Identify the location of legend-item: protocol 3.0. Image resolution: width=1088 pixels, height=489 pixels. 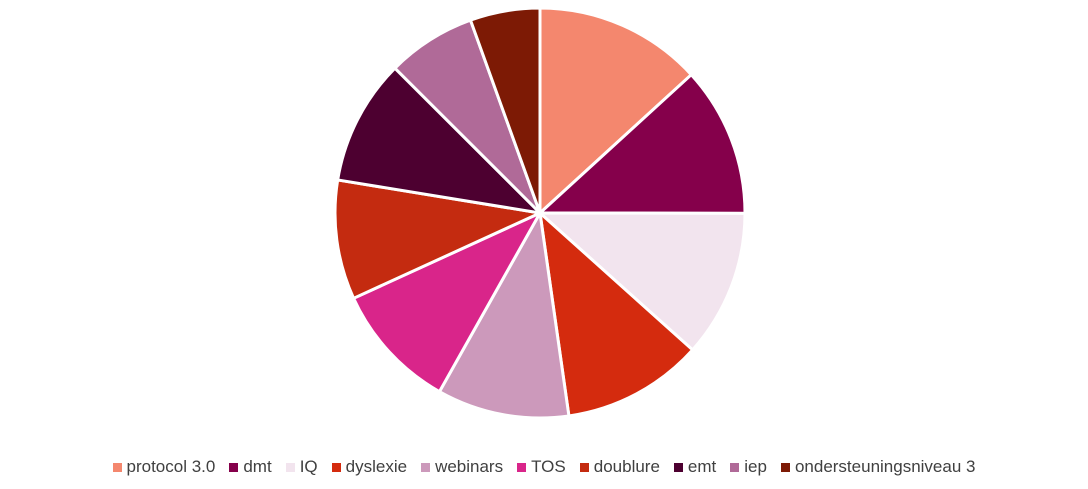
(164, 467).